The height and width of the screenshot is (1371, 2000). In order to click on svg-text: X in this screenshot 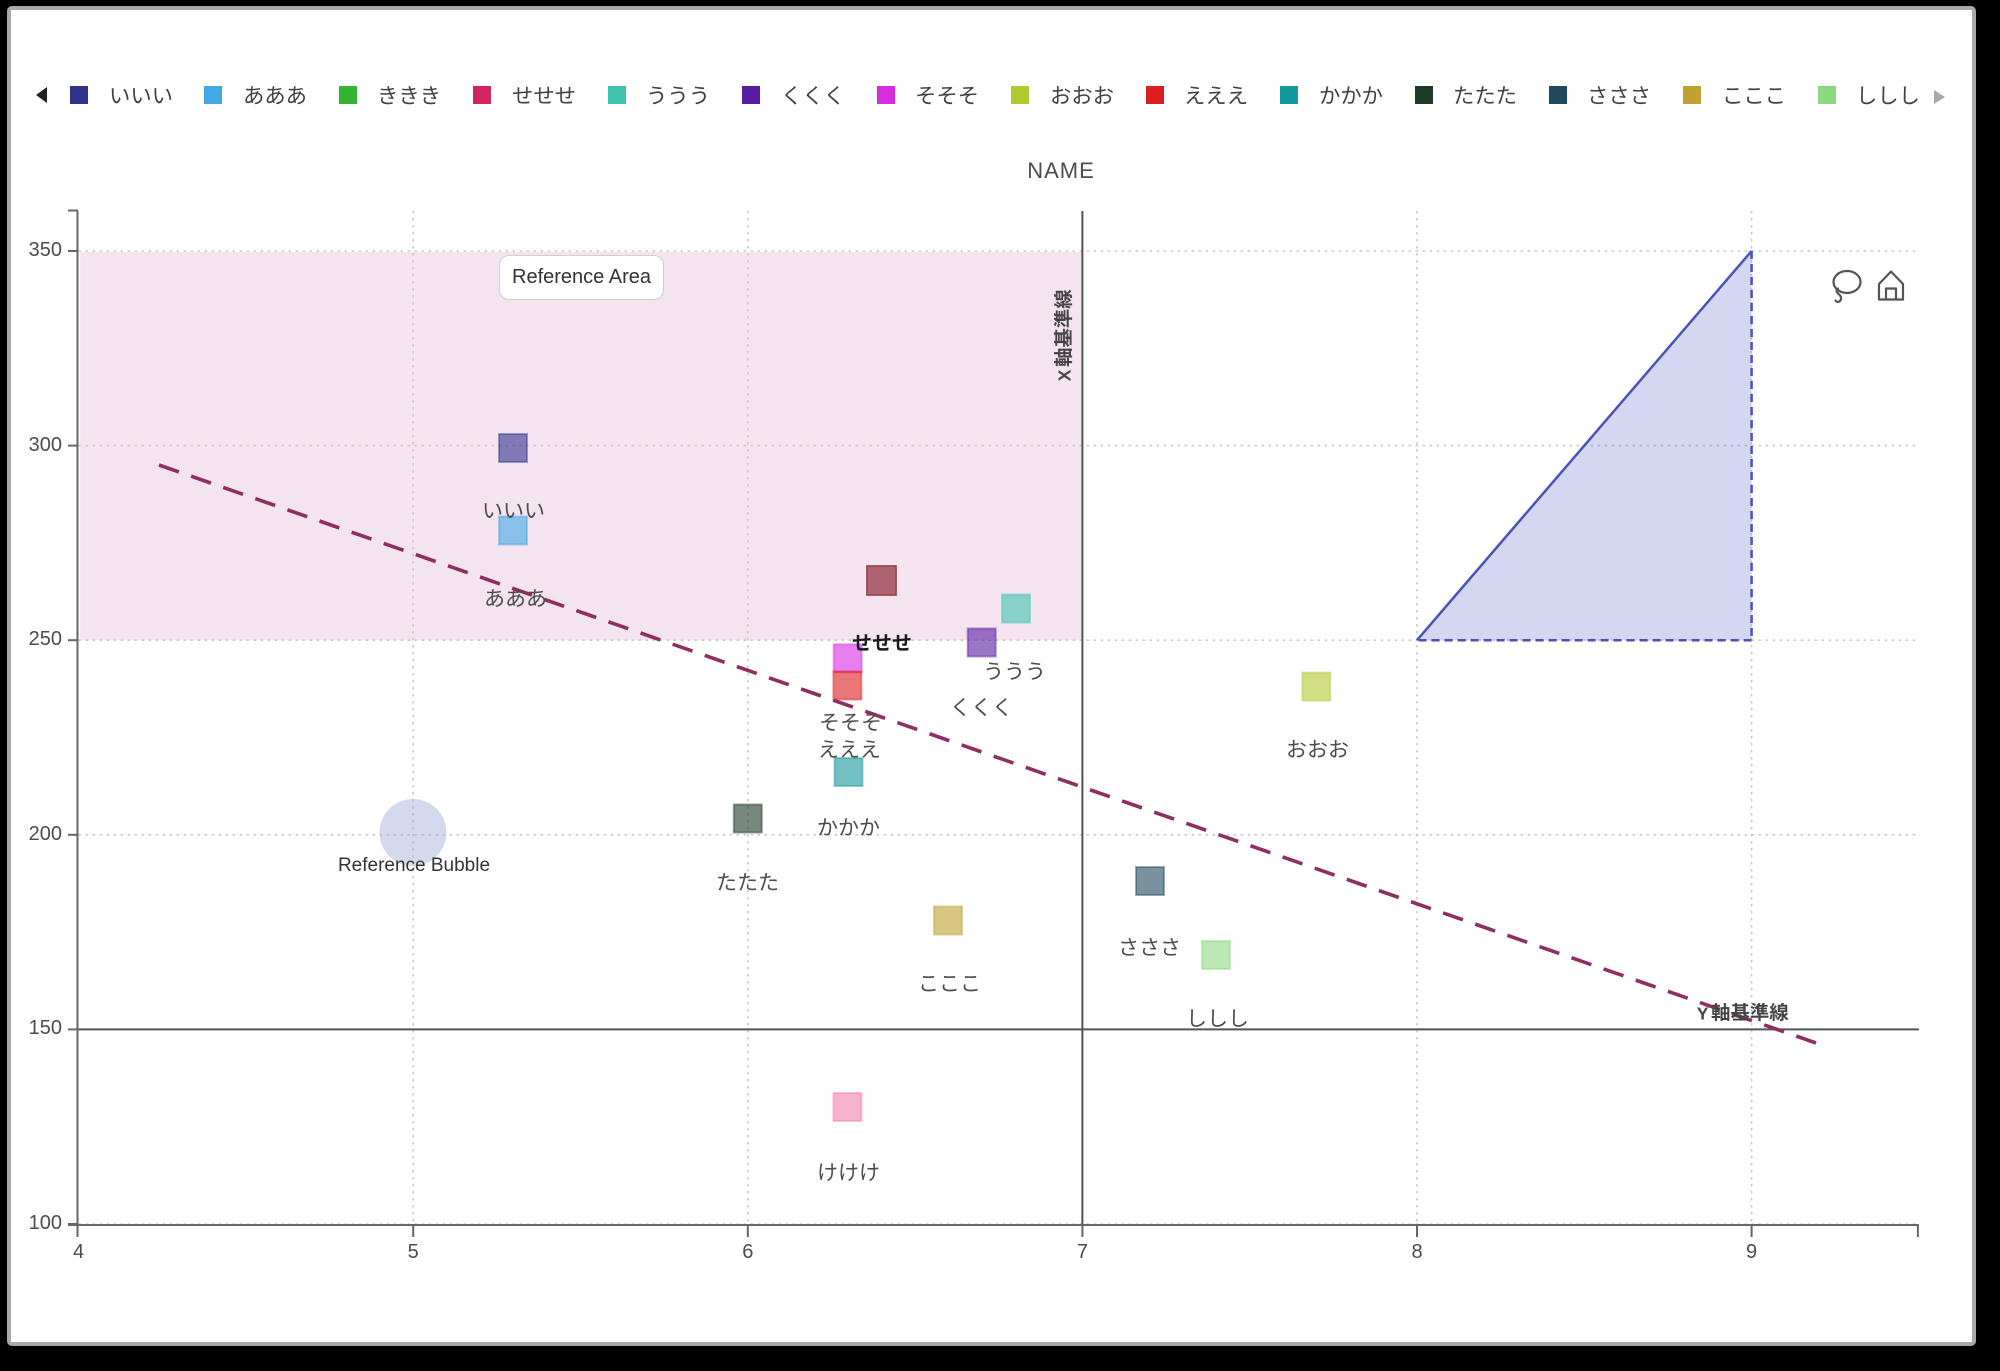, I will do `click(1064, 376)`.